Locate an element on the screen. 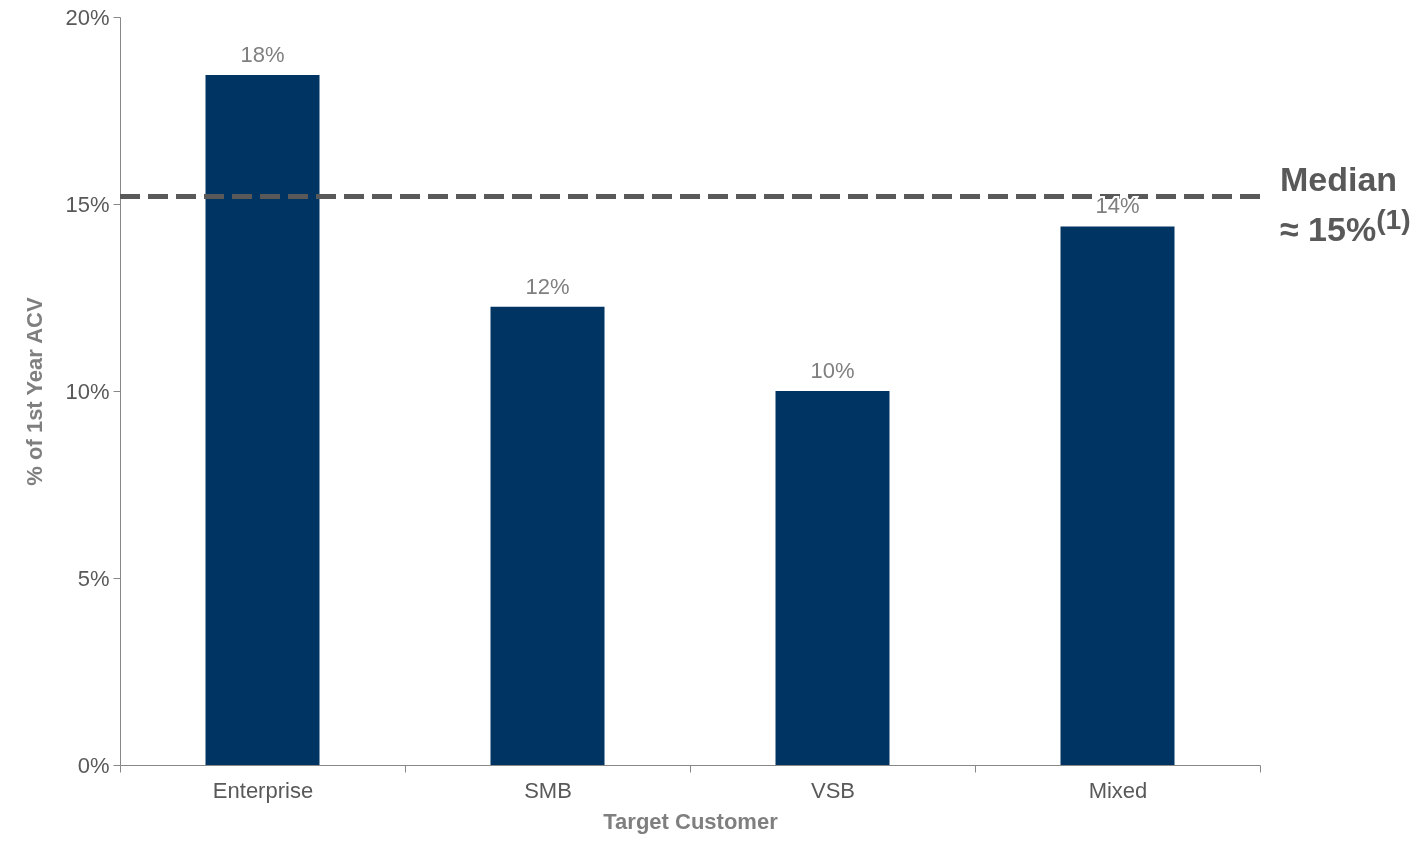 The width and height of the screenshot is (1425, 850). x-tick-label: Mixed is located at coordinates (1118, 790).